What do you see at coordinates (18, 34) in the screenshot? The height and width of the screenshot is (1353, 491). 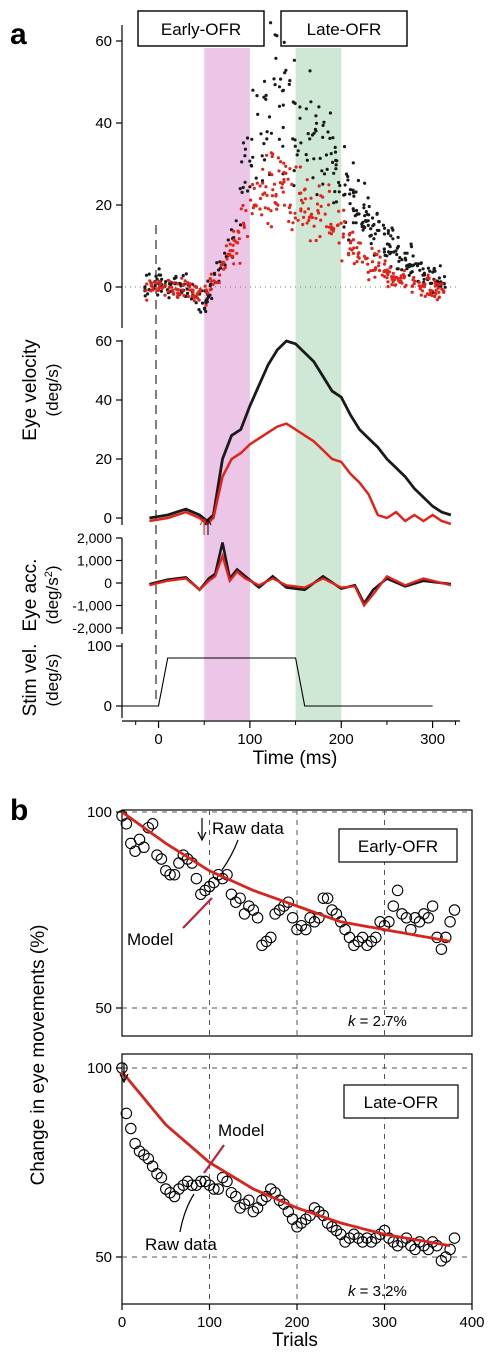 I see `panel-letter-a: a` at bounding box center [18, 34].